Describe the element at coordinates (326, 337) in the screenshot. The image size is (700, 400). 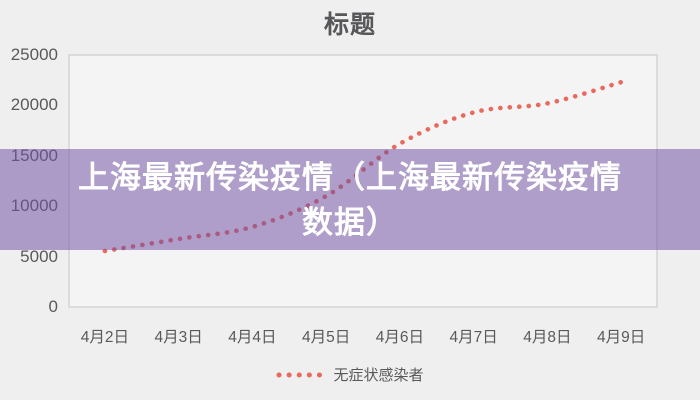
I see `x-tick-label: 4月5日` at that location.